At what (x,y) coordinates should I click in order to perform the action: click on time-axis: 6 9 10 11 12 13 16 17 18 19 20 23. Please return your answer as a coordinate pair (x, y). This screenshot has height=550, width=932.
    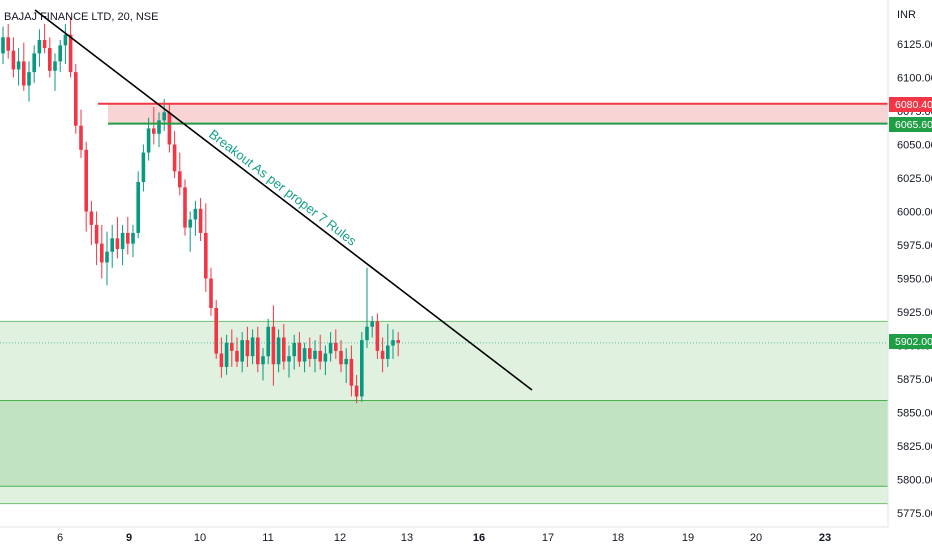
    Looking at the image, I should click on (444, 538).